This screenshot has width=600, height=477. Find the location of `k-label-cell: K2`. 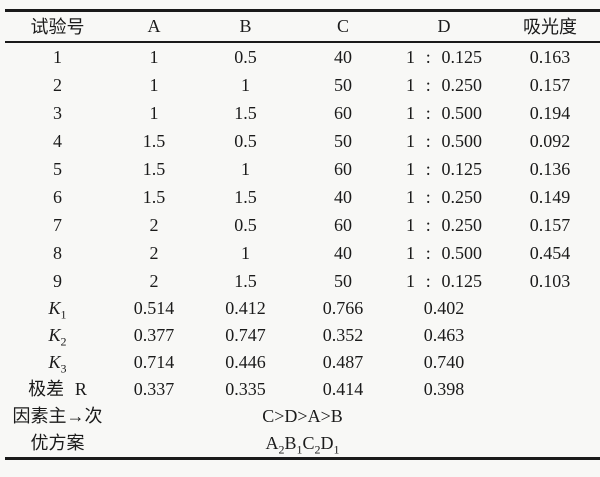

k-label-cell: K2 is located at coordinates (57, 337).